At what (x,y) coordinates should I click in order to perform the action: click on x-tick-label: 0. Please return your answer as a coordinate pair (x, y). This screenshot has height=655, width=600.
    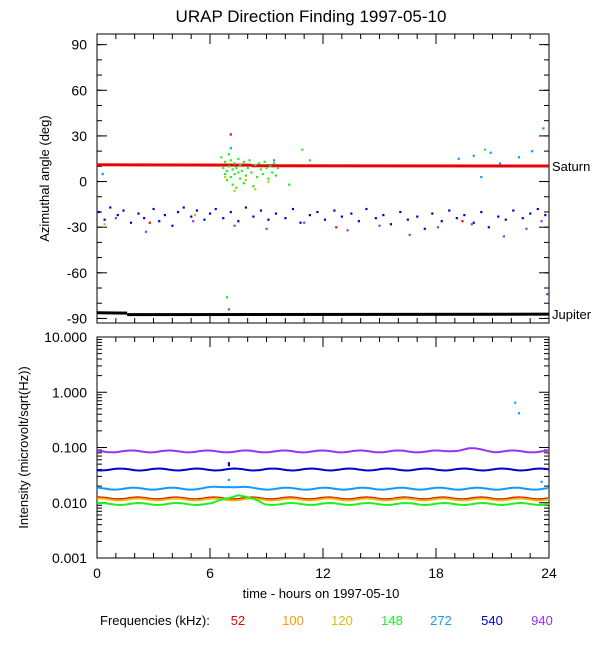
    Looking at the image, I should click on (97, 573).